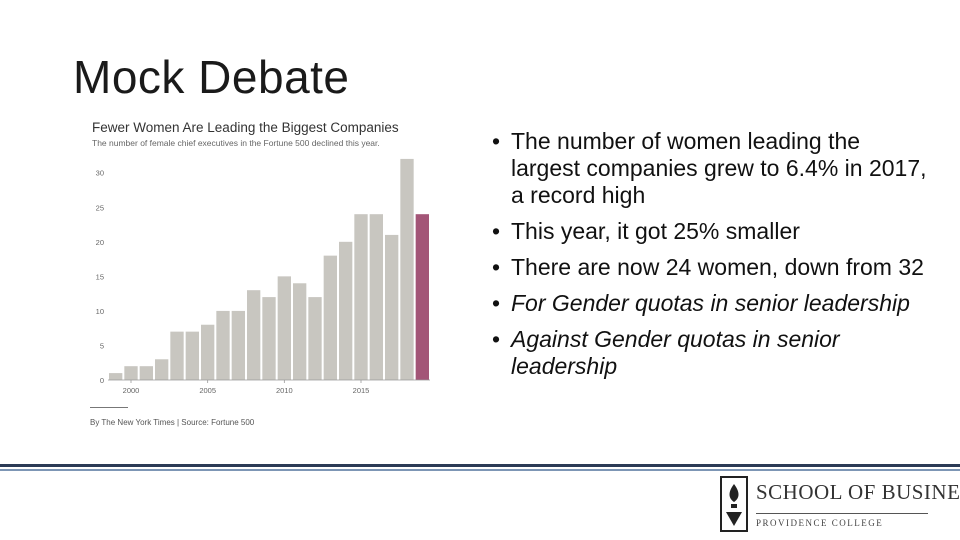  What do you see at coordinates (100, 173) in the screenshot?
I see `y-tick-label: 30` at bounding box center [100, 173].